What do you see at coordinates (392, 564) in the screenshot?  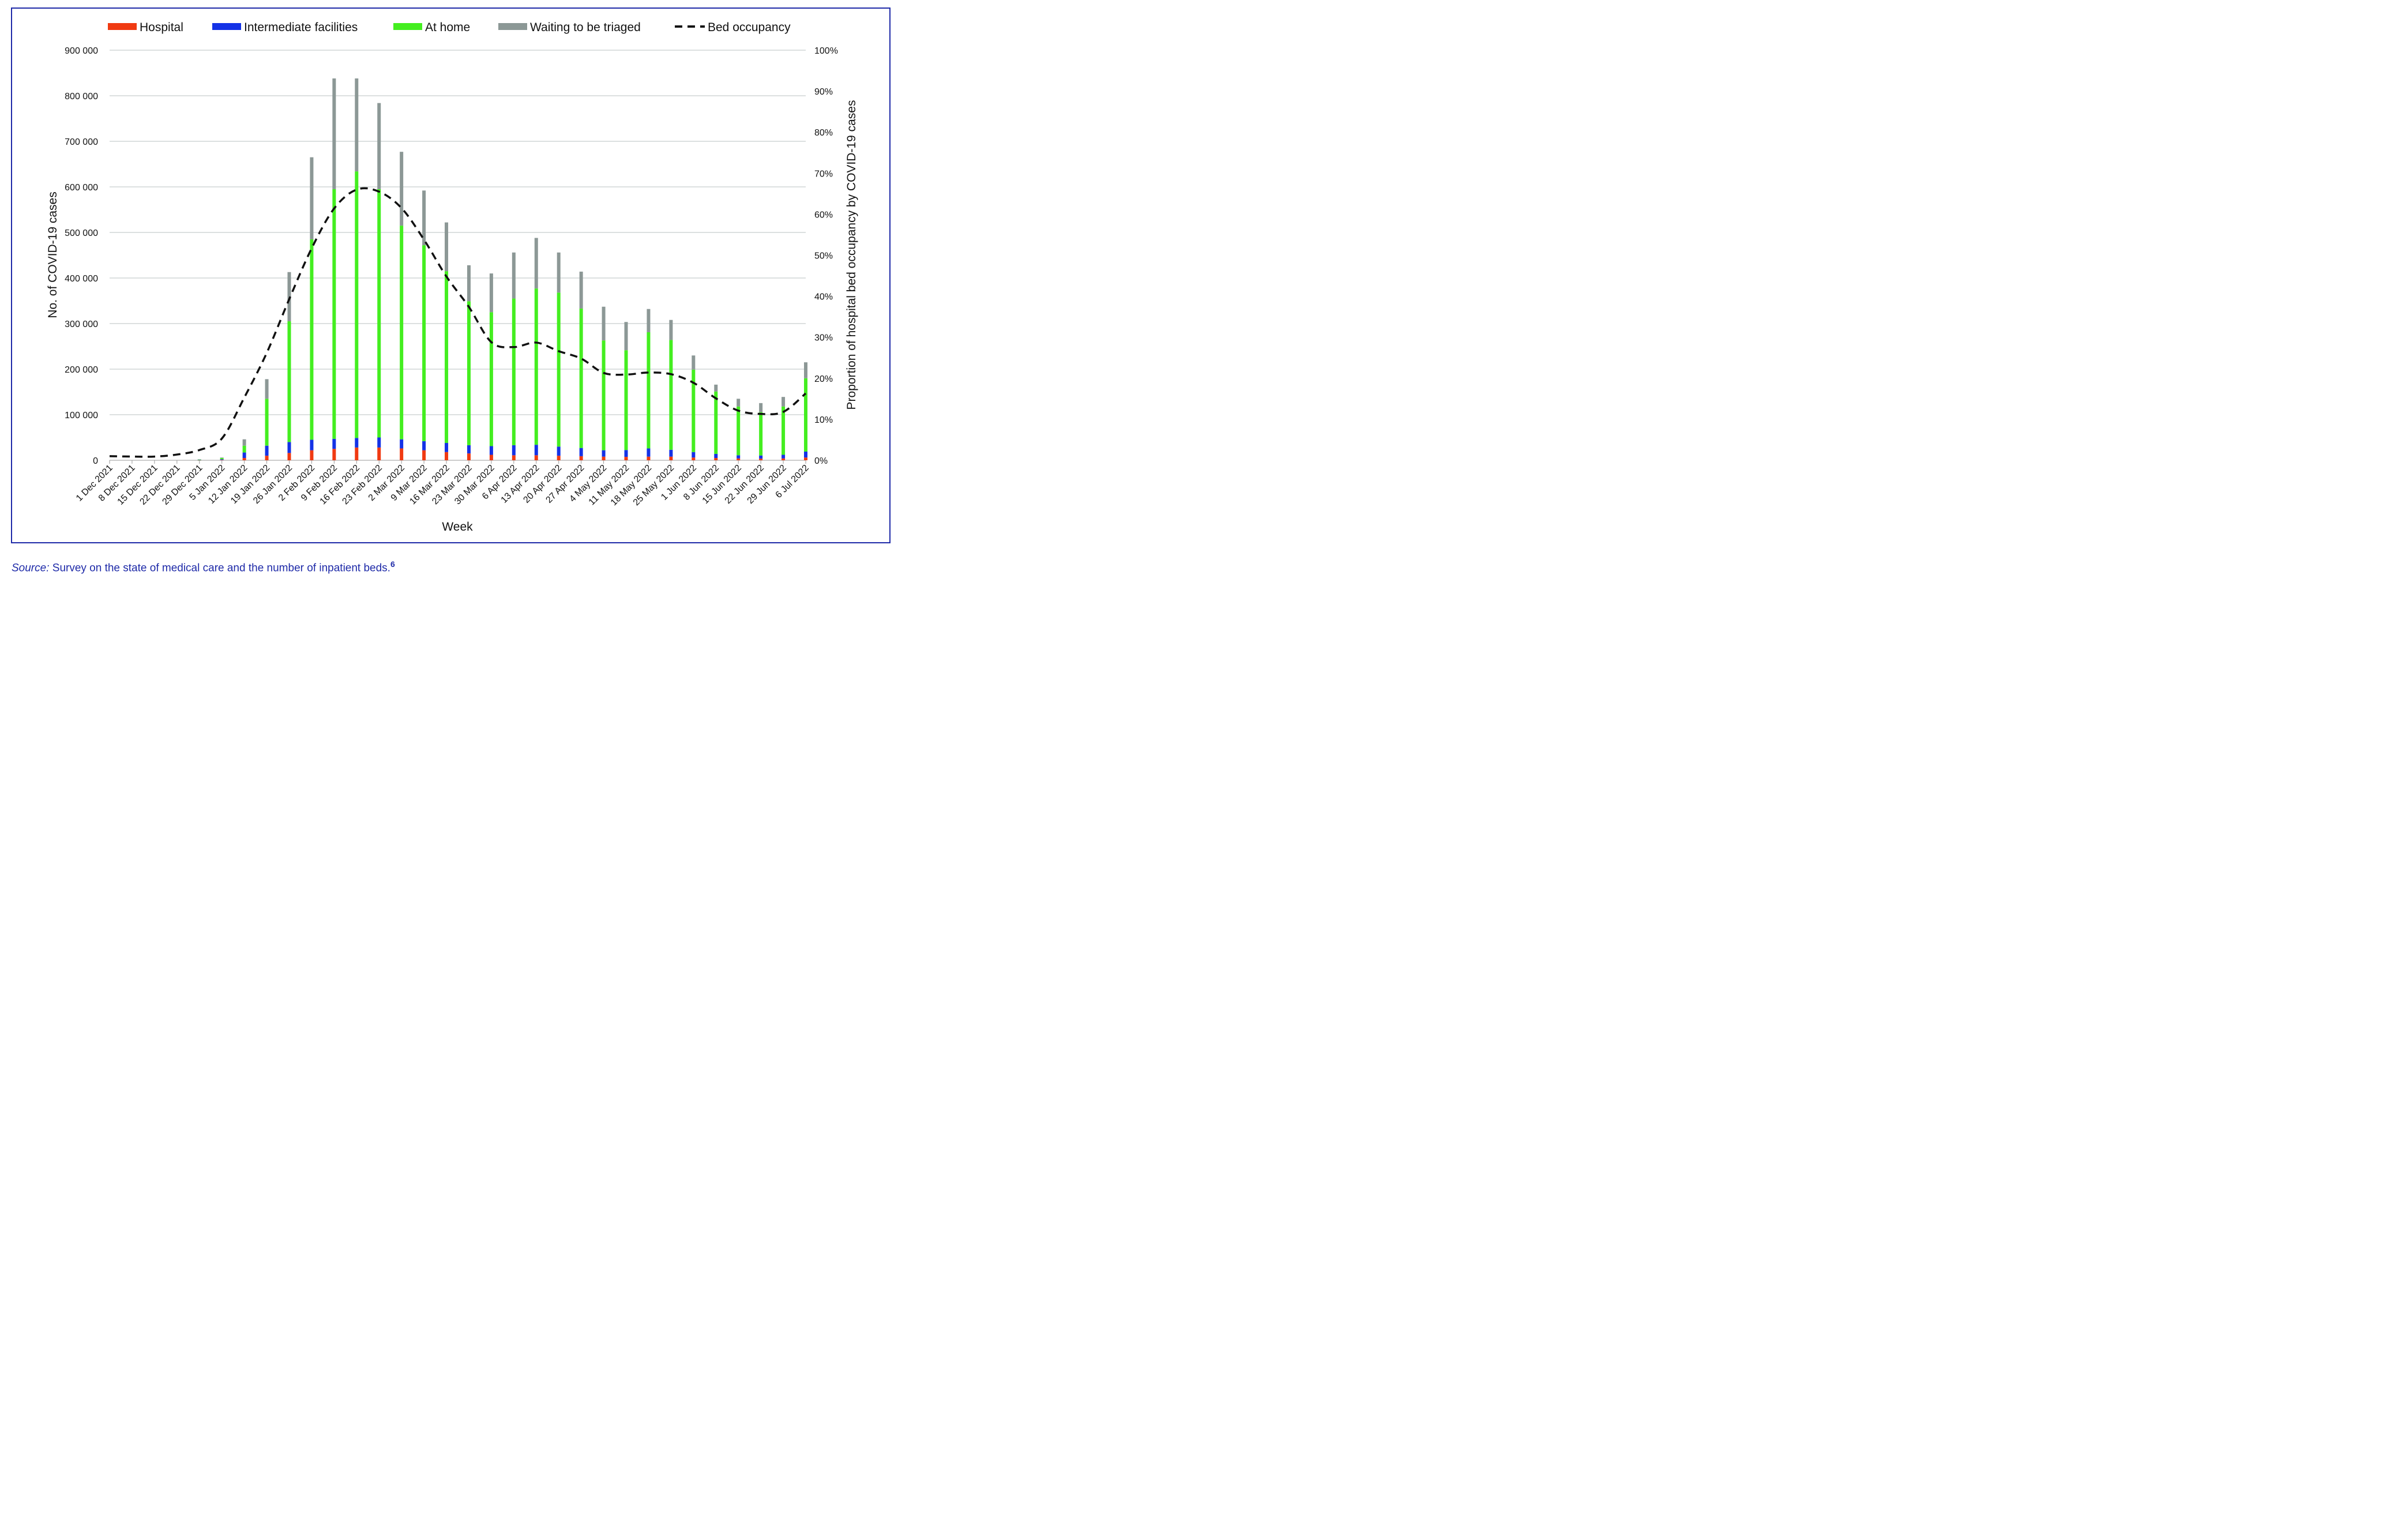 I see `source-reference: 6` at bounding box center [392, 564].